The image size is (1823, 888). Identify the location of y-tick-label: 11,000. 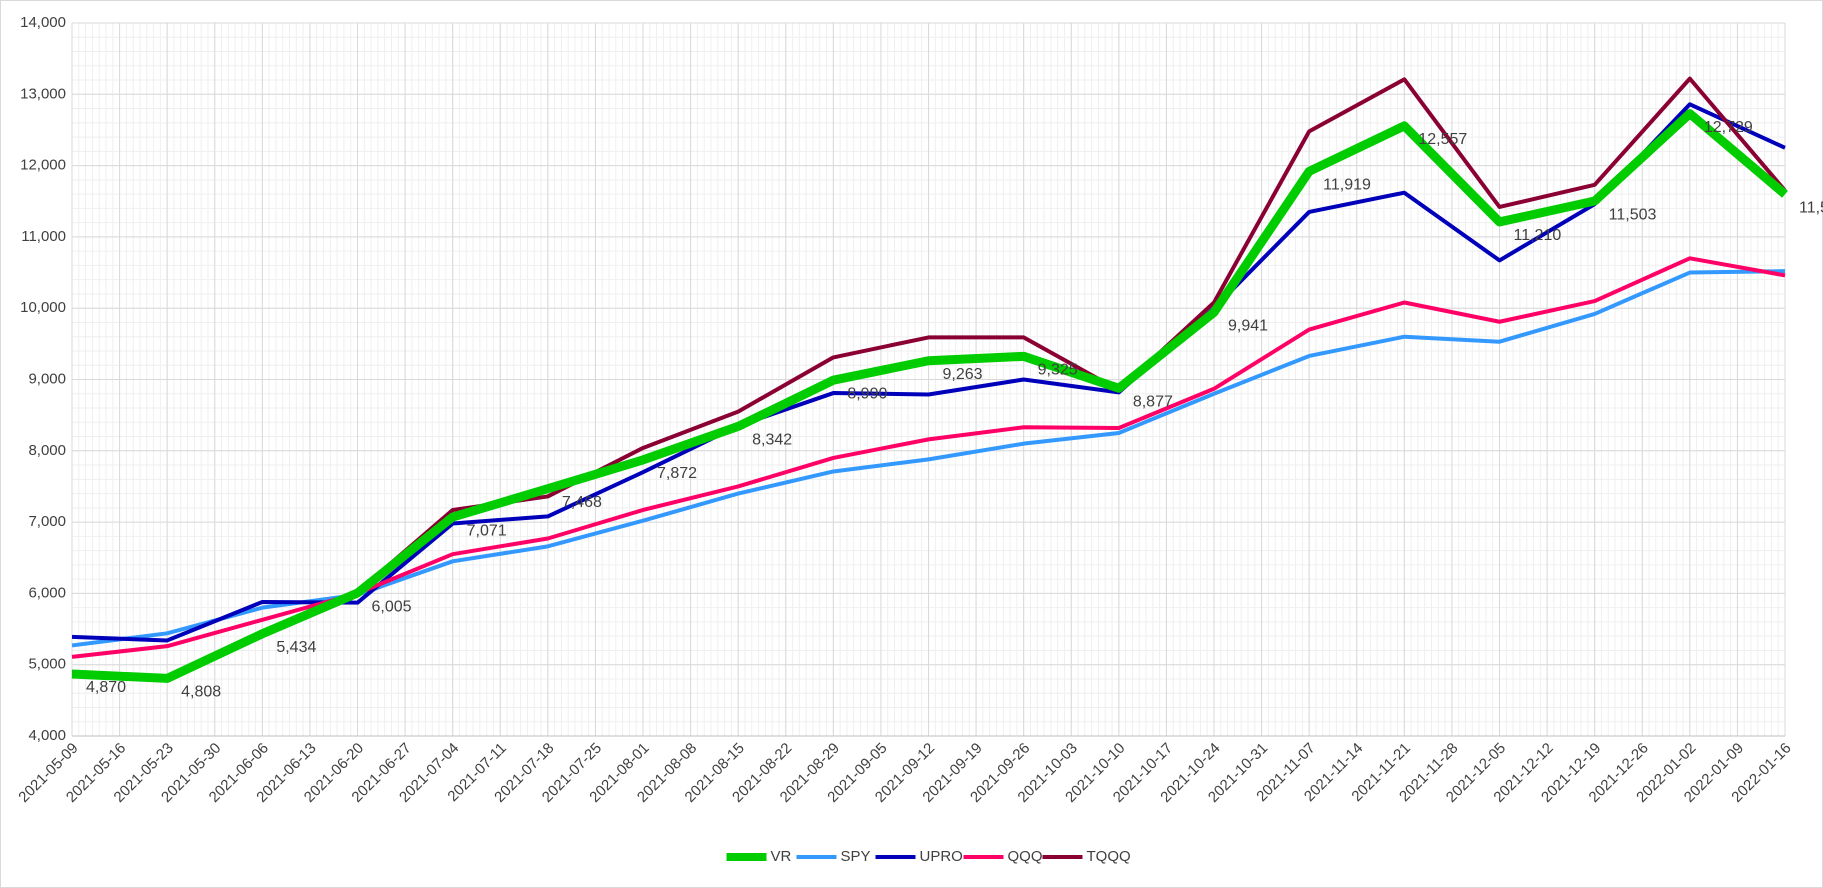
(43, 236).